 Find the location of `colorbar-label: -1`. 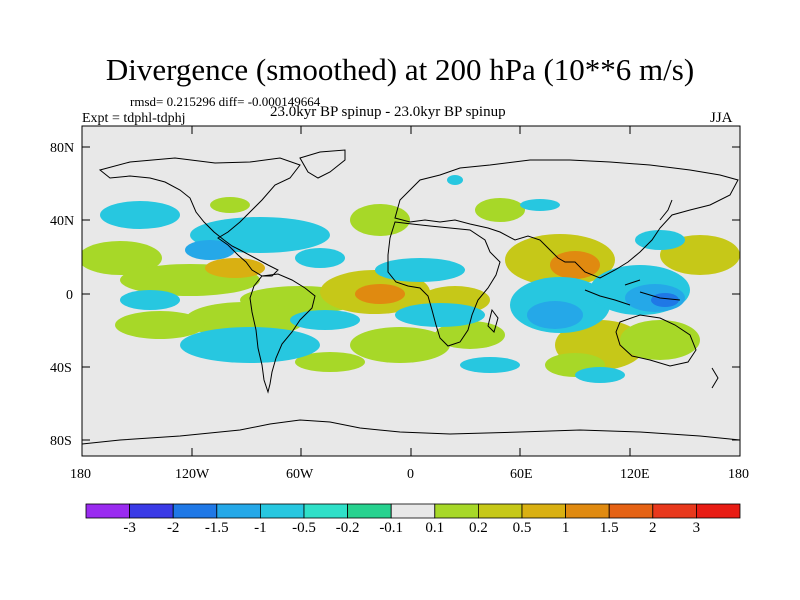

colorbar-label: -1 is located at coordinates (260, 528).